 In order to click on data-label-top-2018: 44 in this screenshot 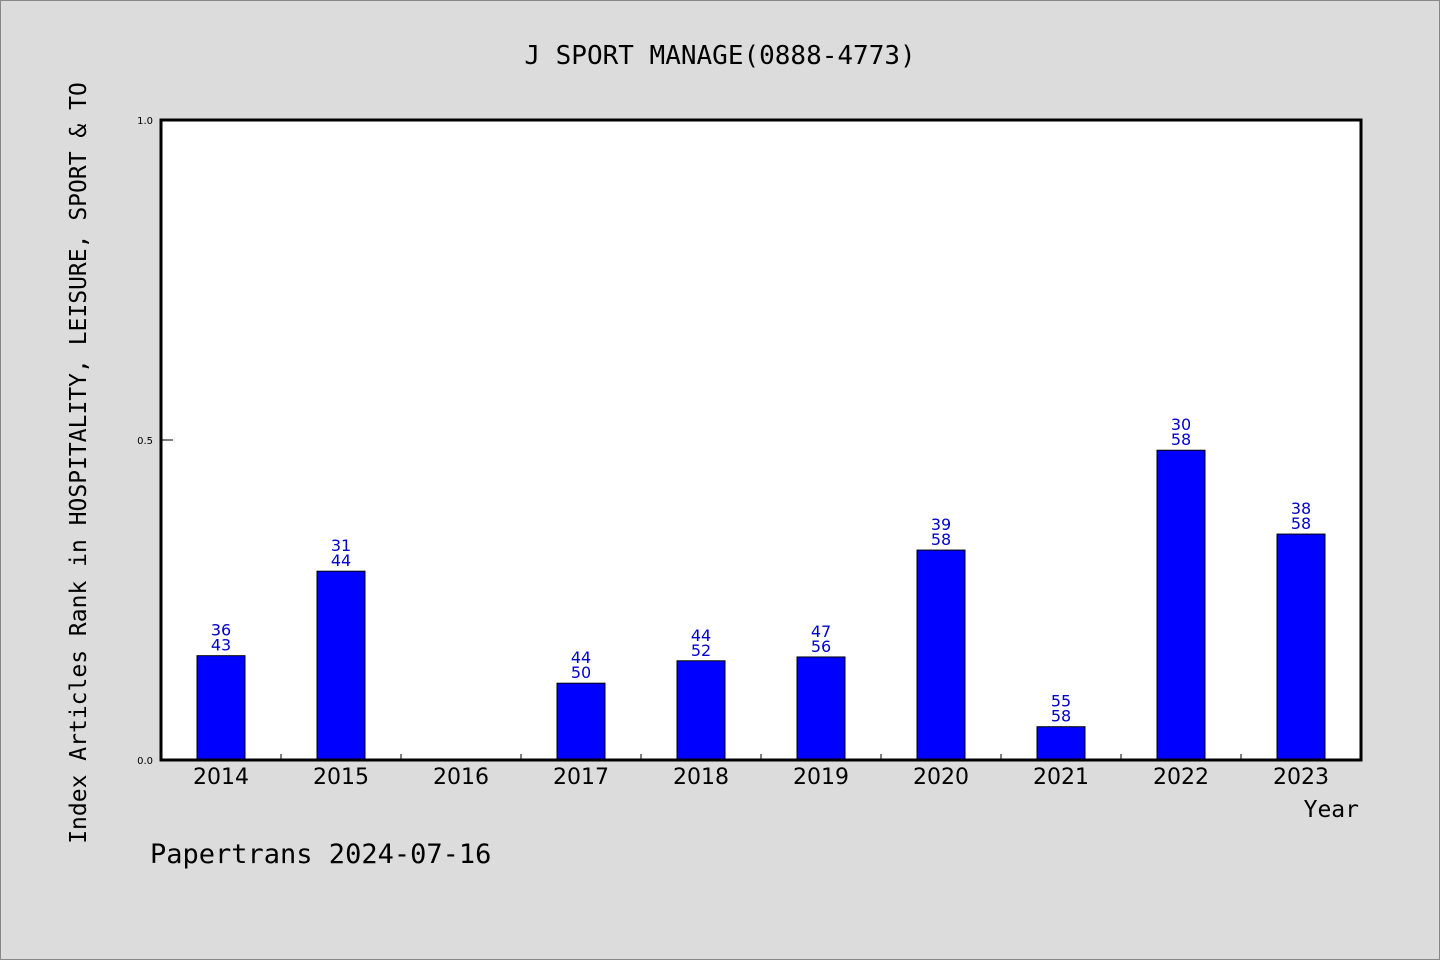, I will do `click(701, 635)`.